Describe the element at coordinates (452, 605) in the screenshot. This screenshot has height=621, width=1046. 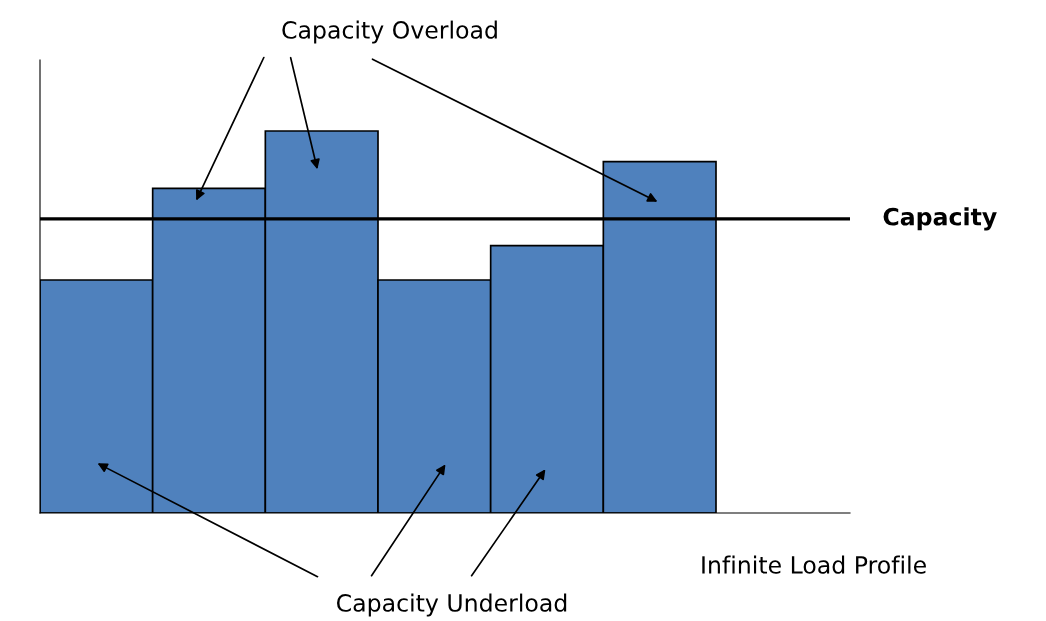
I see `text: Capacity Underload` at that location.